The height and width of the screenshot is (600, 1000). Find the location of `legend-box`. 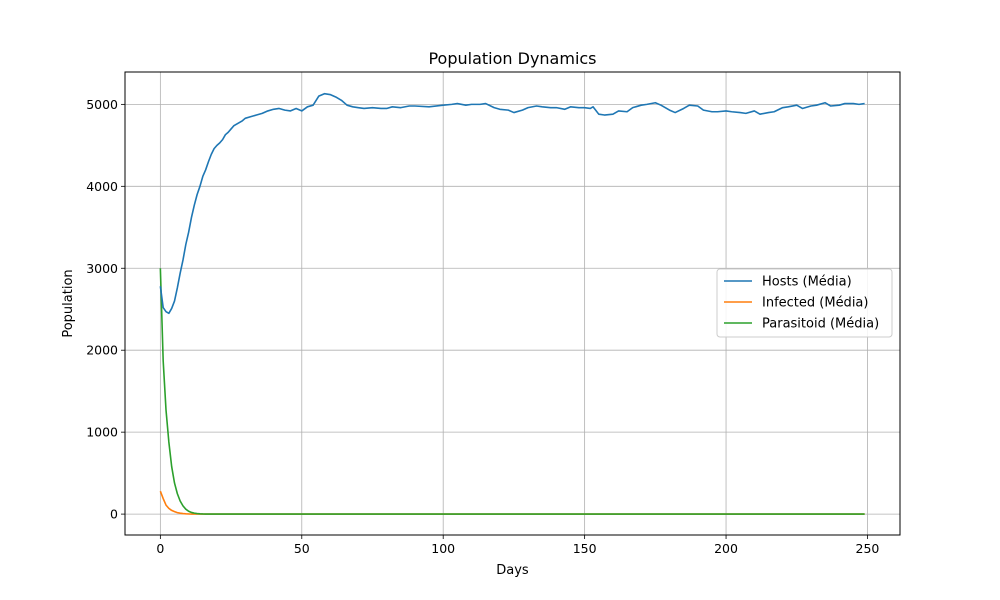

legend-box is located at coordinates (804, 303).